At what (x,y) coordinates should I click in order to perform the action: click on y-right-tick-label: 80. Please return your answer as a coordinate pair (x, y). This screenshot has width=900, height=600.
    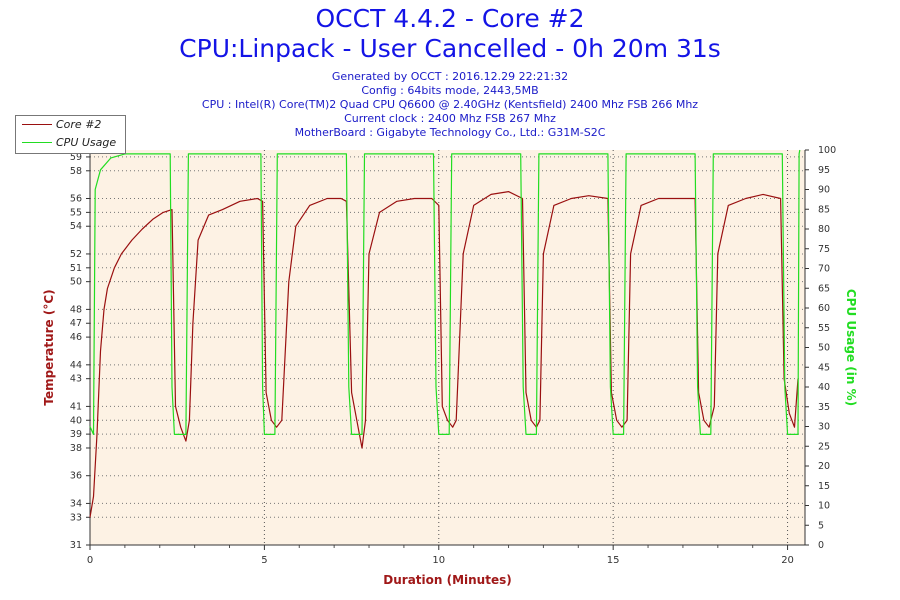
    Looking at the image, I should click on (824, 229).